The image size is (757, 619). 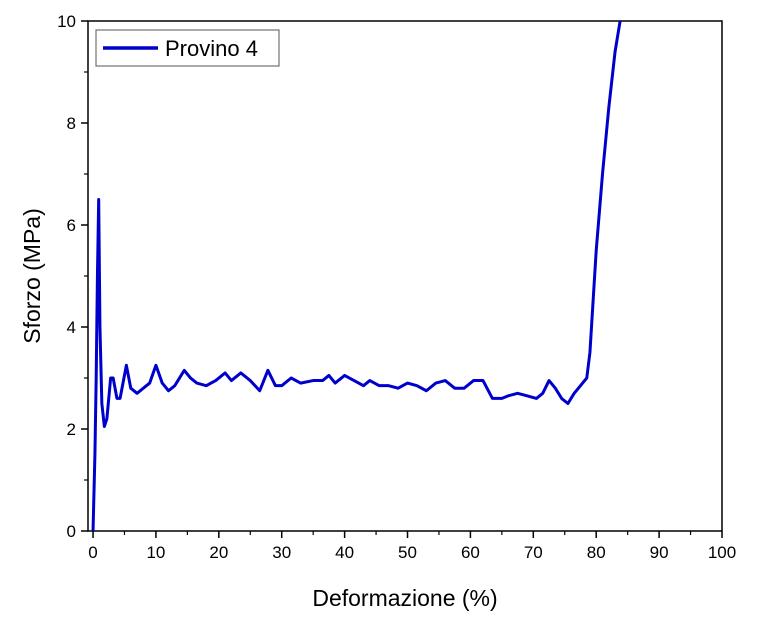 I want to click on x-tick-label: 40, so click(x=344, y=552).